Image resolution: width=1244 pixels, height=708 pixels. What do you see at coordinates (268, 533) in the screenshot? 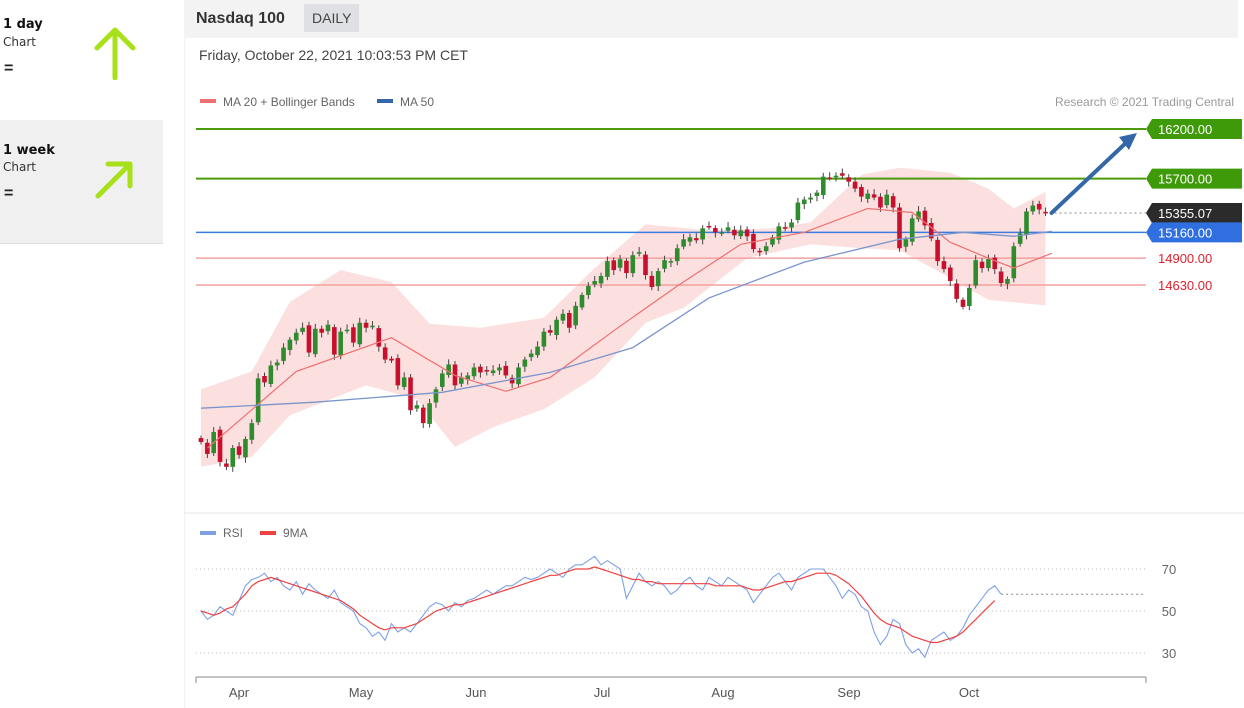
I see `legend-swatch-9ma` at bounding box center [268, 533].